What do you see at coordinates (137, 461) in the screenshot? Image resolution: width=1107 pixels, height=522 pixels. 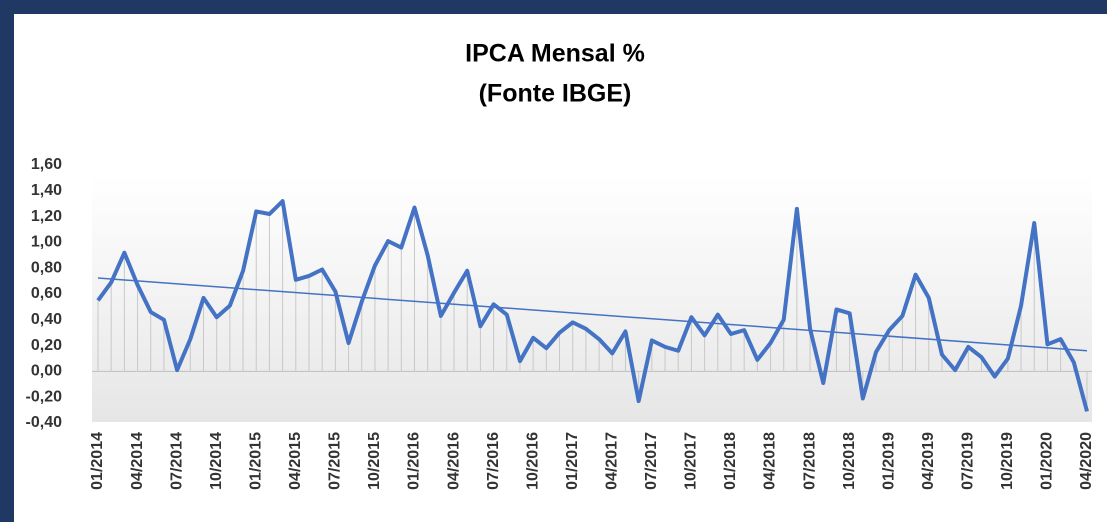 I see `x-tick-label: 04/2014` at bounding box center [137, 461].